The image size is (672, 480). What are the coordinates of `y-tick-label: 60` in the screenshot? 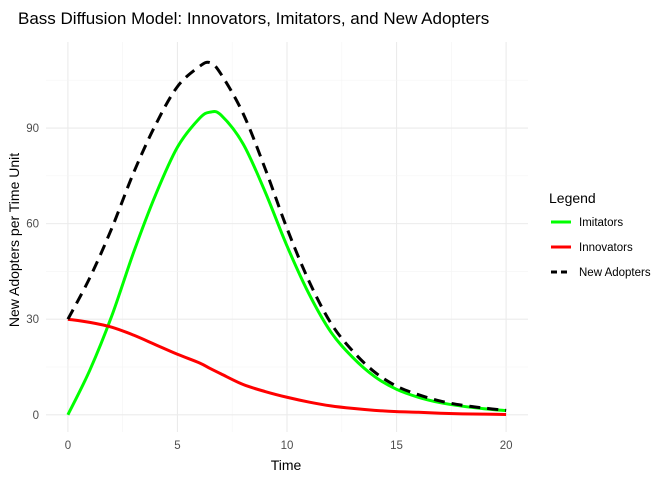 It's located at (32, 225).